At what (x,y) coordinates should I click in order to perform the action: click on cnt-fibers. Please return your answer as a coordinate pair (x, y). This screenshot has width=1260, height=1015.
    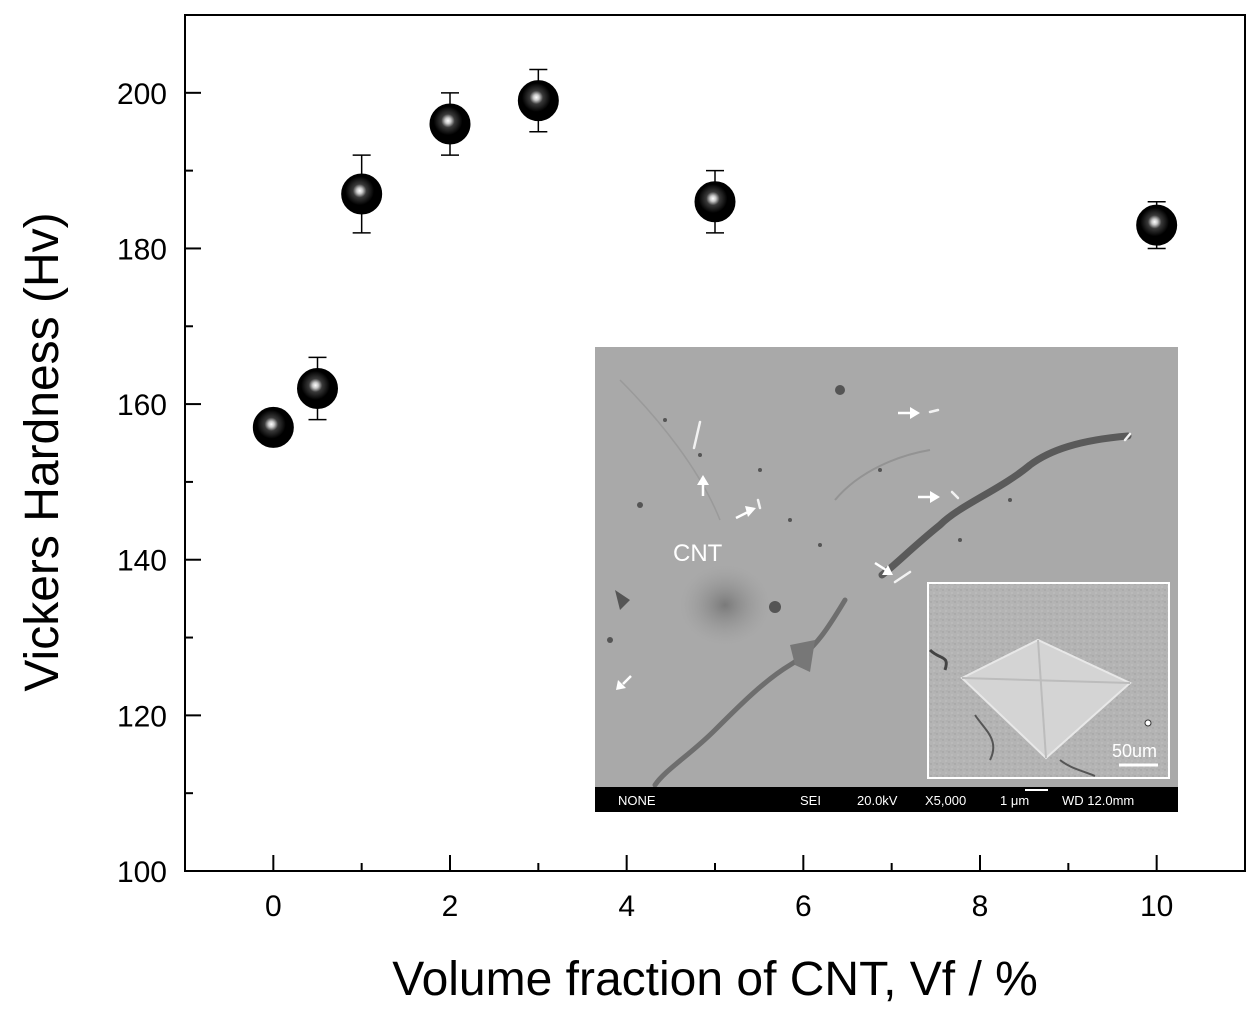
    Looking at the image, I should click on (912, 496).